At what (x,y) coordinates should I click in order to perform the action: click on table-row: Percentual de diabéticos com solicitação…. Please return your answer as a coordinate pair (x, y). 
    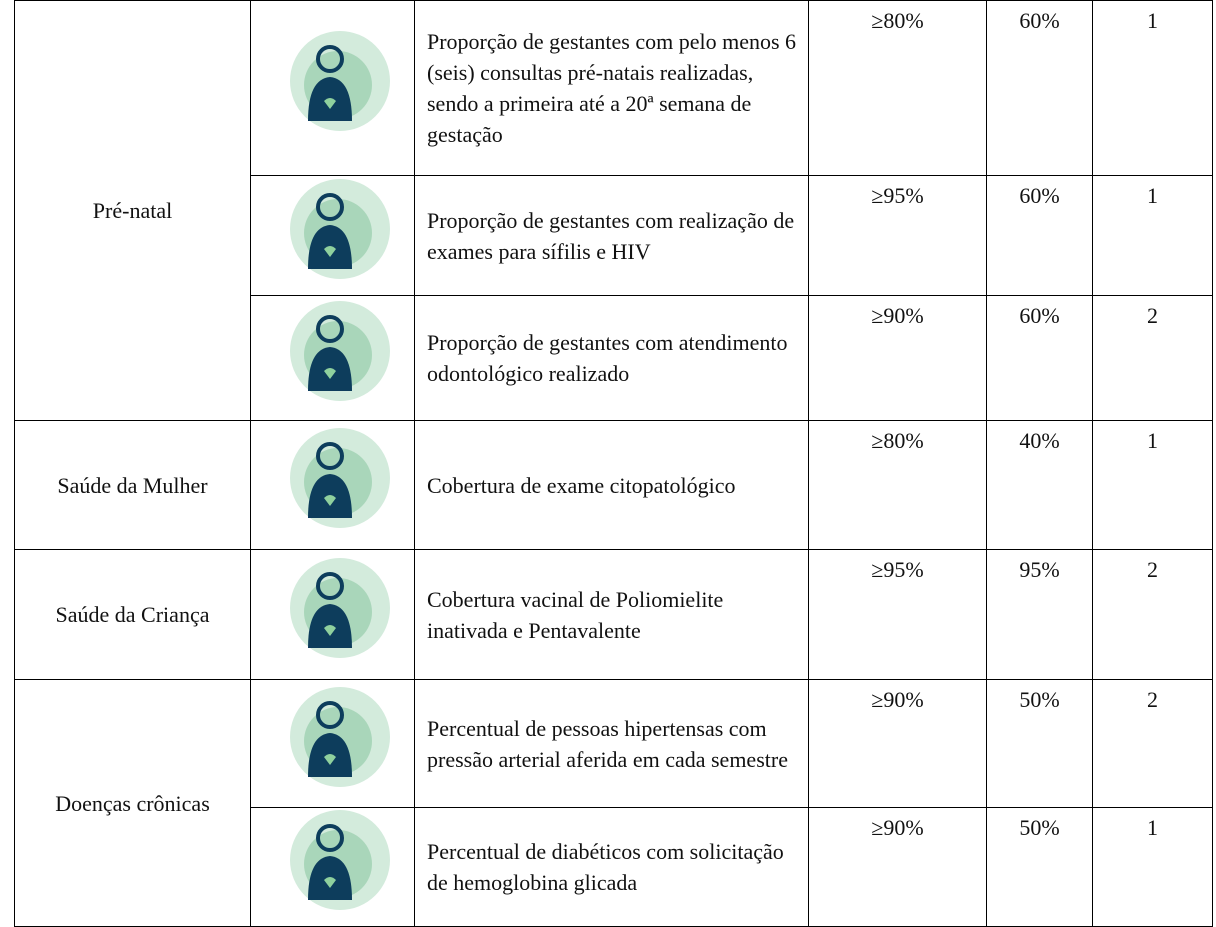
    Looking at the image, I should click on (614, 867).